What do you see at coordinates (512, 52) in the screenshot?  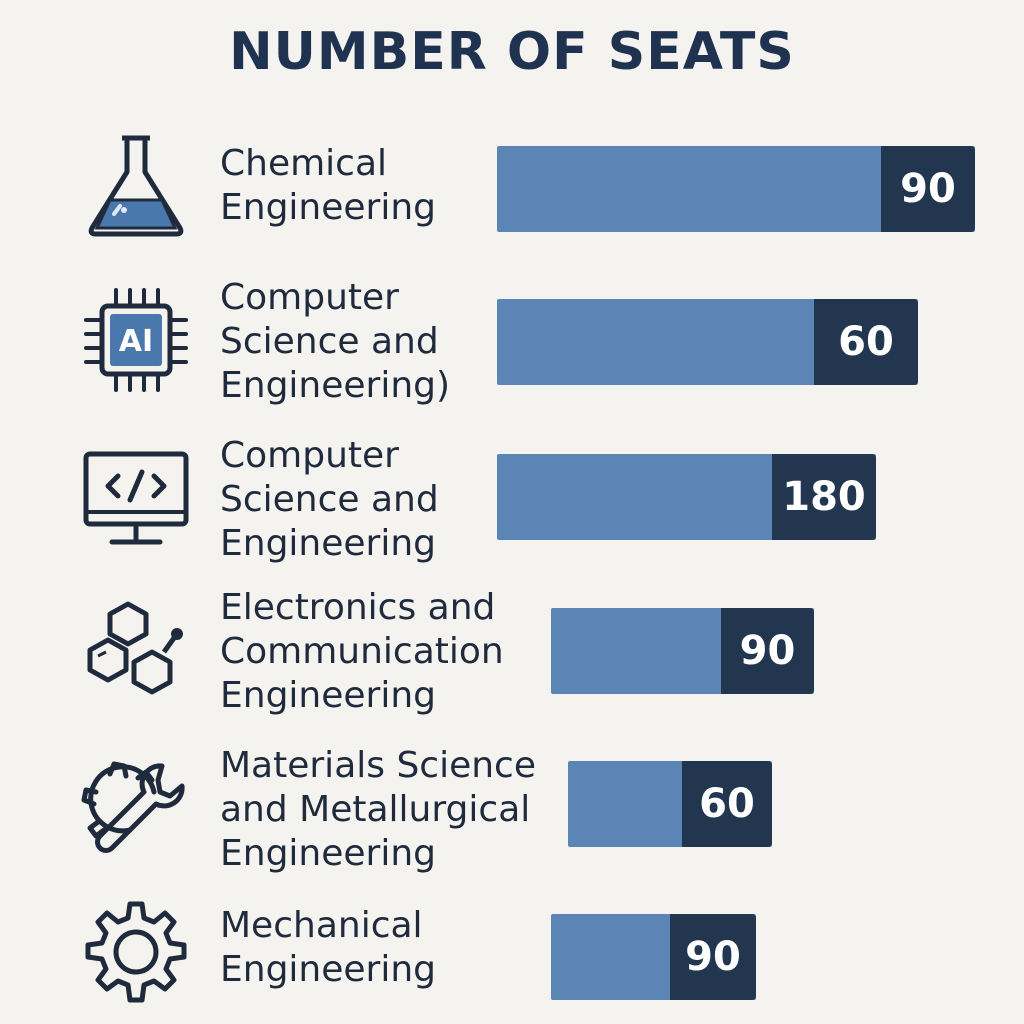 I see `chart-title: NUMBER OF SEATS` at bounding box center [512, 52].